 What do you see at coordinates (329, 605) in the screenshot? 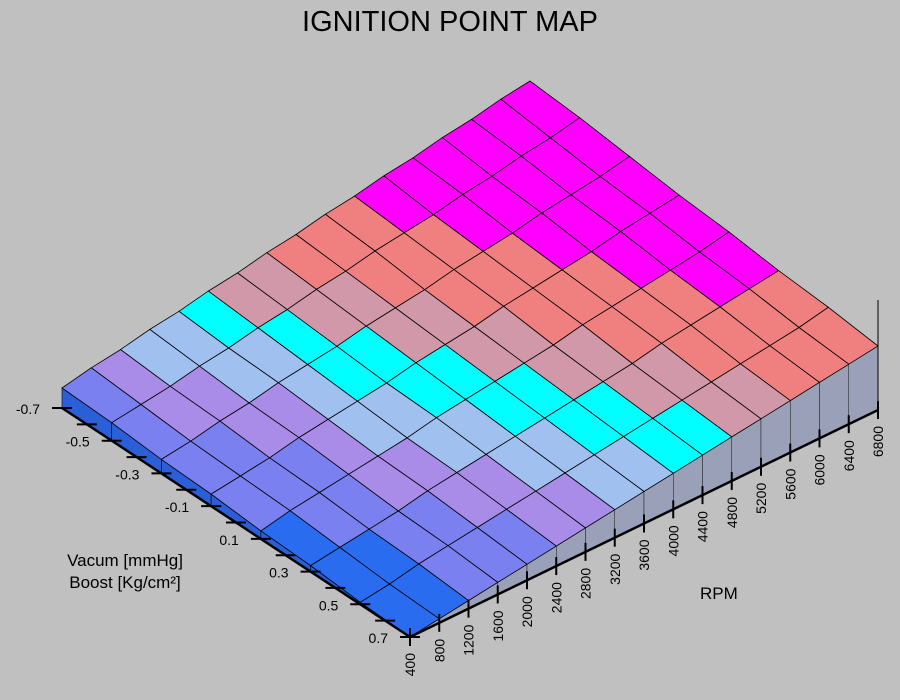
I see `boost-tick-label: 0.5` at bounding box center [329, 605].